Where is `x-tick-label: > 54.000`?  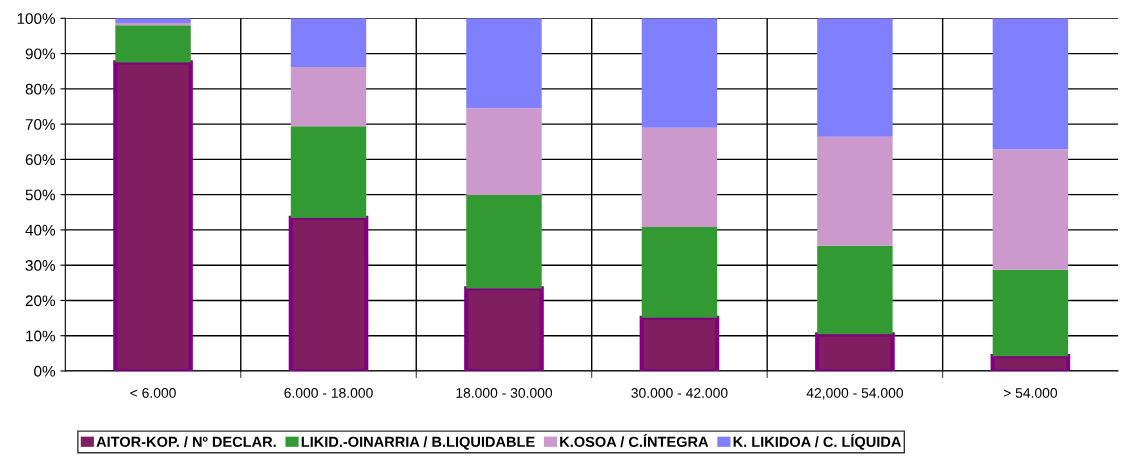
x-tick-label: > 54.000 is located at coordinates (1030, 393).